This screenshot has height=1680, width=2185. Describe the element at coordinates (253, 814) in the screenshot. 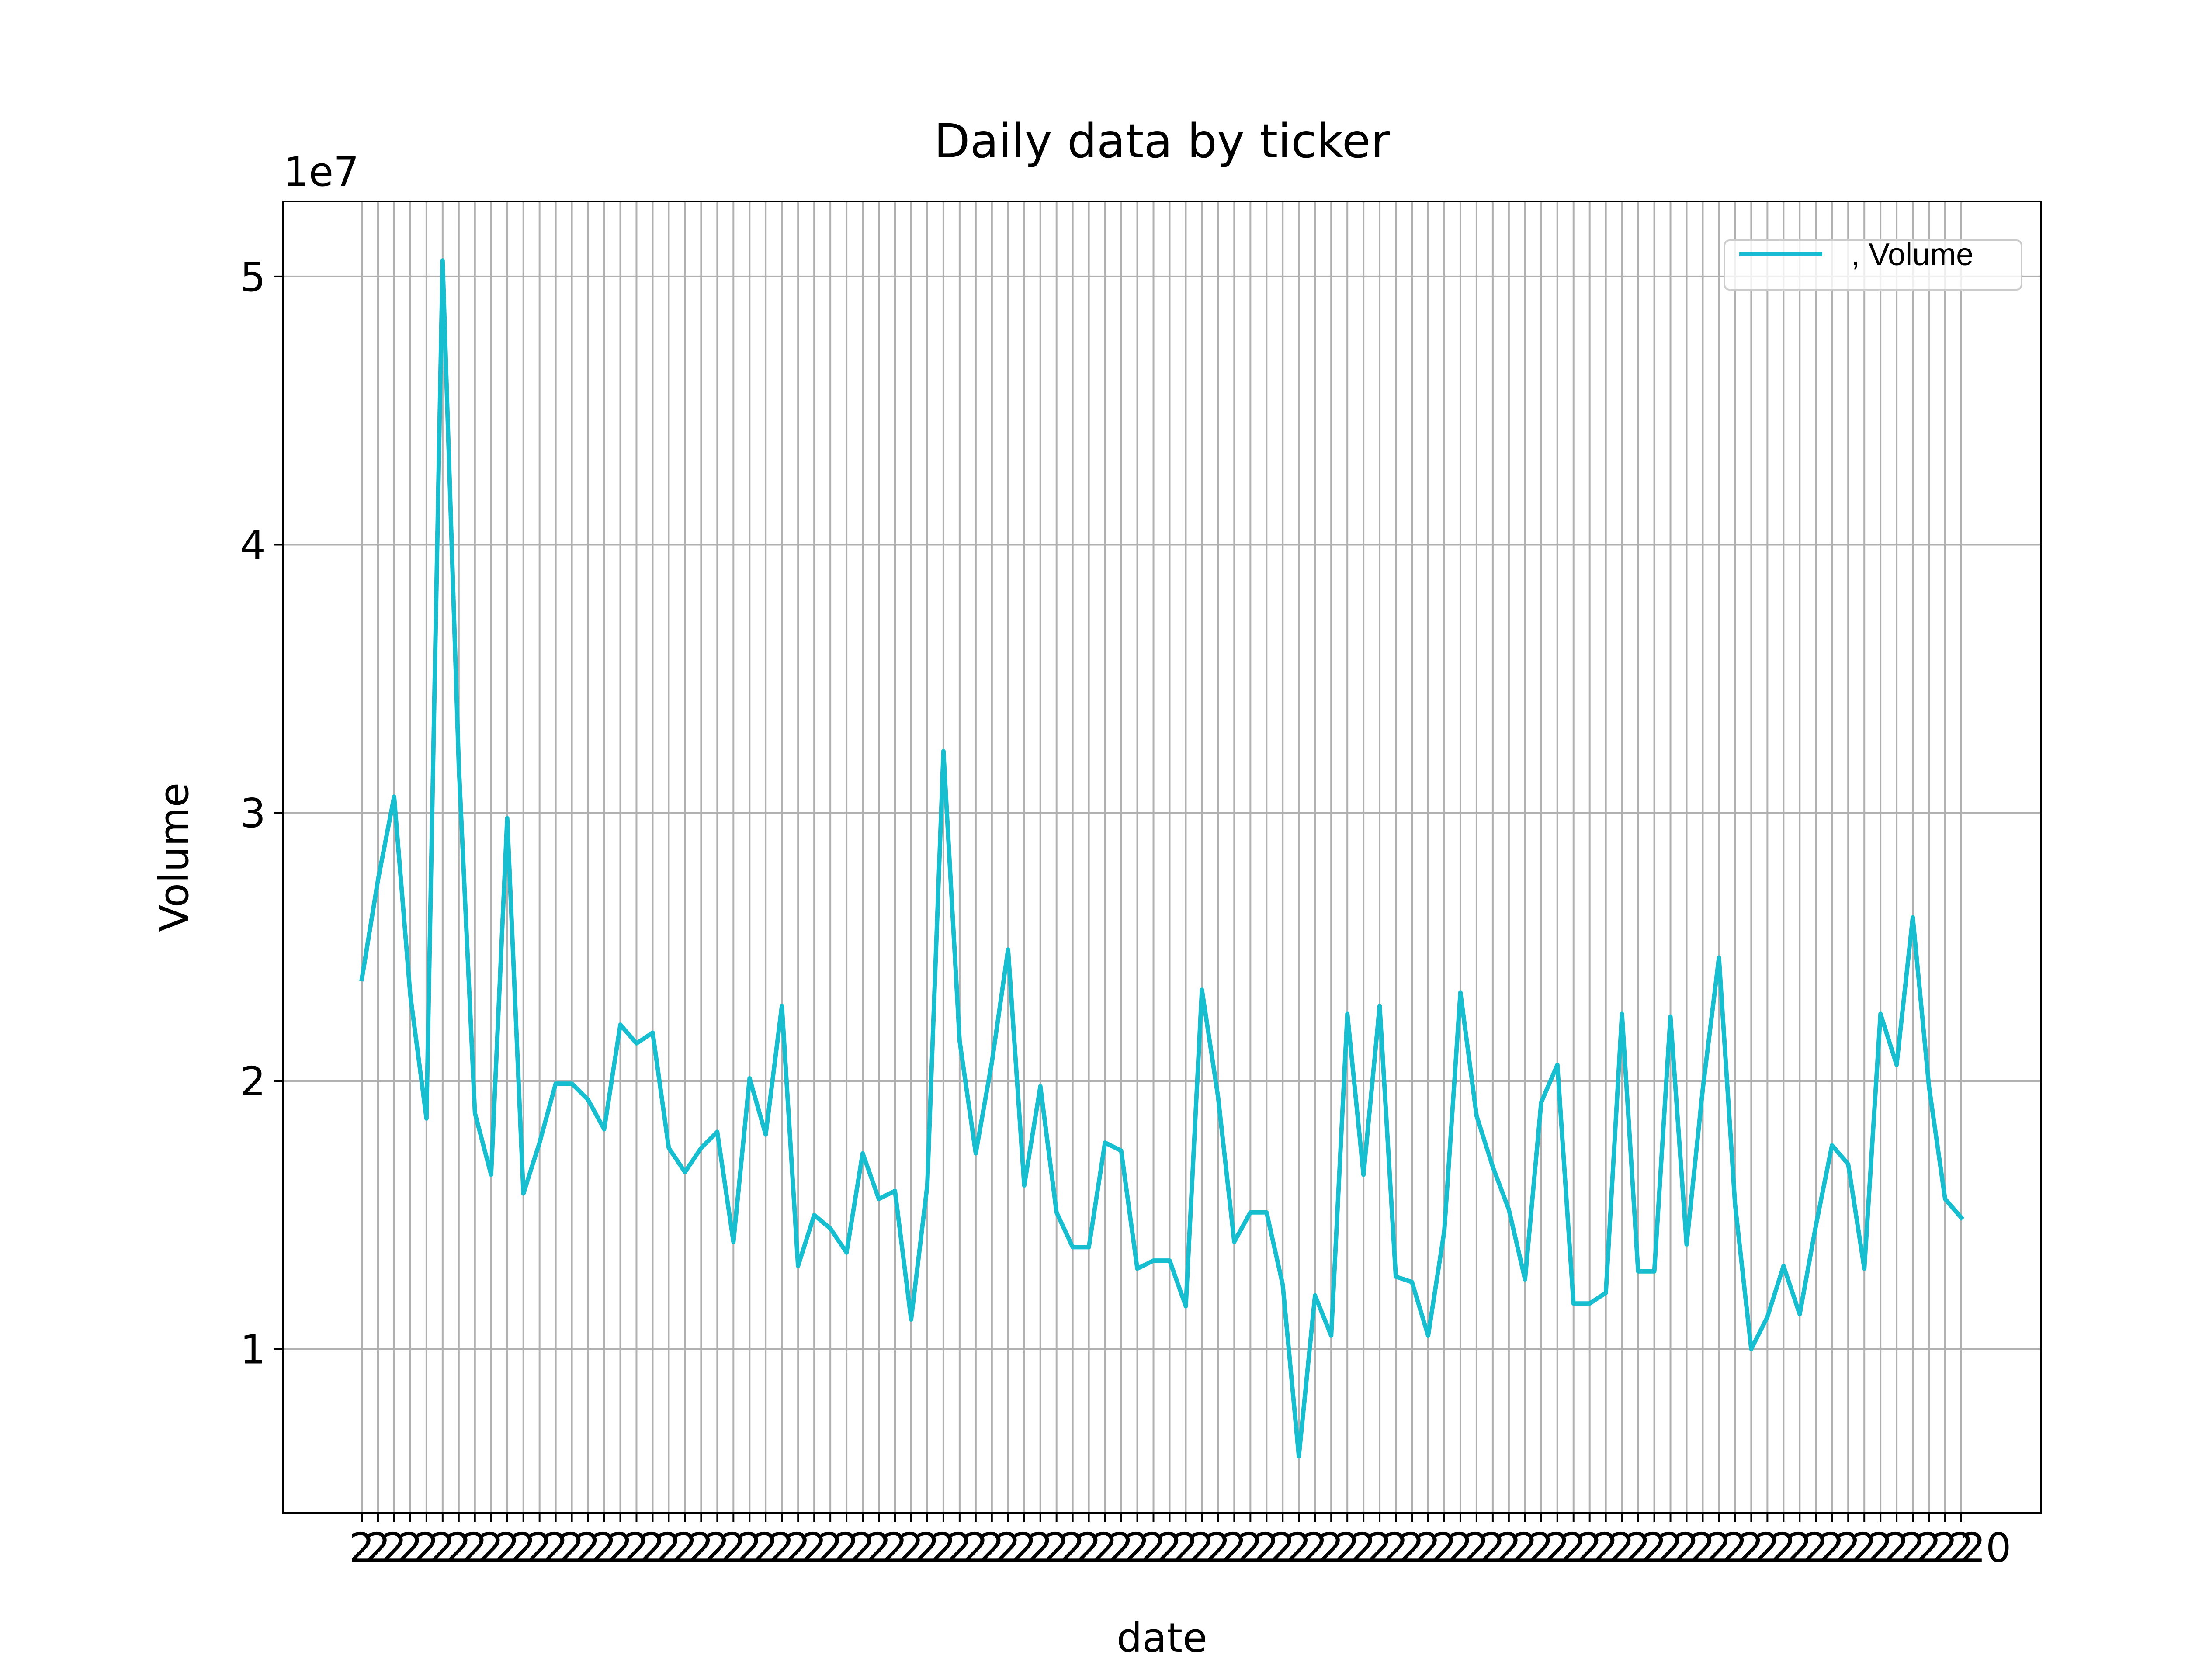

I see `y-tick-label: 3` at that location.